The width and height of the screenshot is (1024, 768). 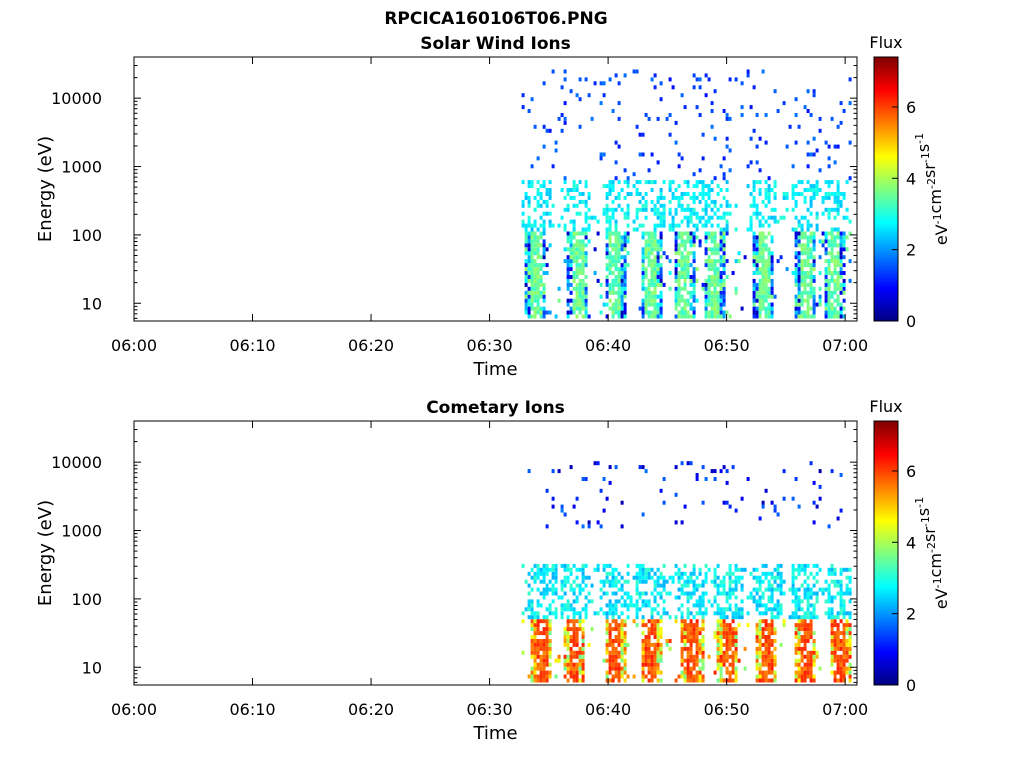 I want to click on spectrogram, so click(x=686, y=194).